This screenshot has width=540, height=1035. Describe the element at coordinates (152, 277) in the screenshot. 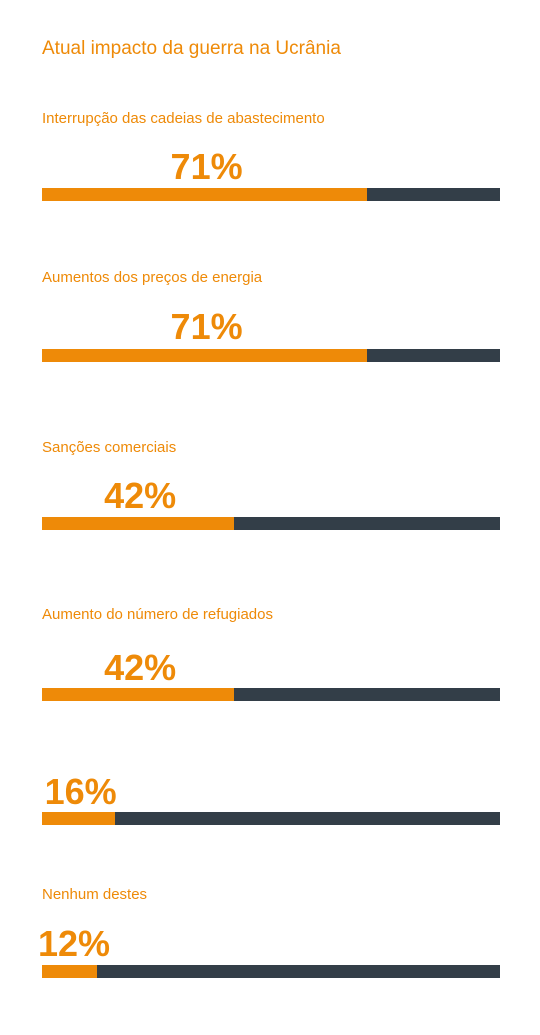

I see `bar-label: Aumentos dos preços de energia` at that location.